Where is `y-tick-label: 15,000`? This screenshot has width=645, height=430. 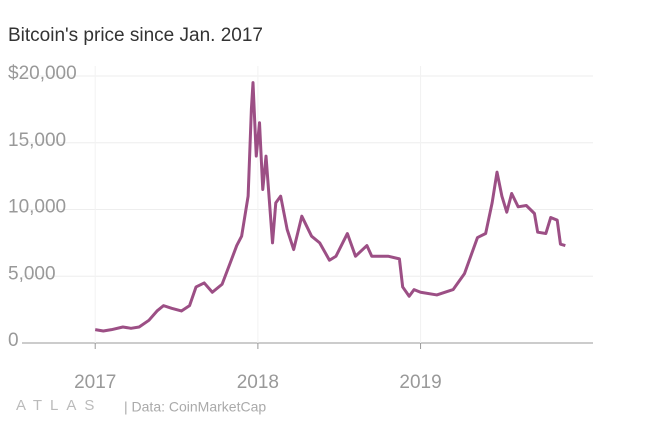
y-tick-label: 15,000 is located at coordinates (37, 140).